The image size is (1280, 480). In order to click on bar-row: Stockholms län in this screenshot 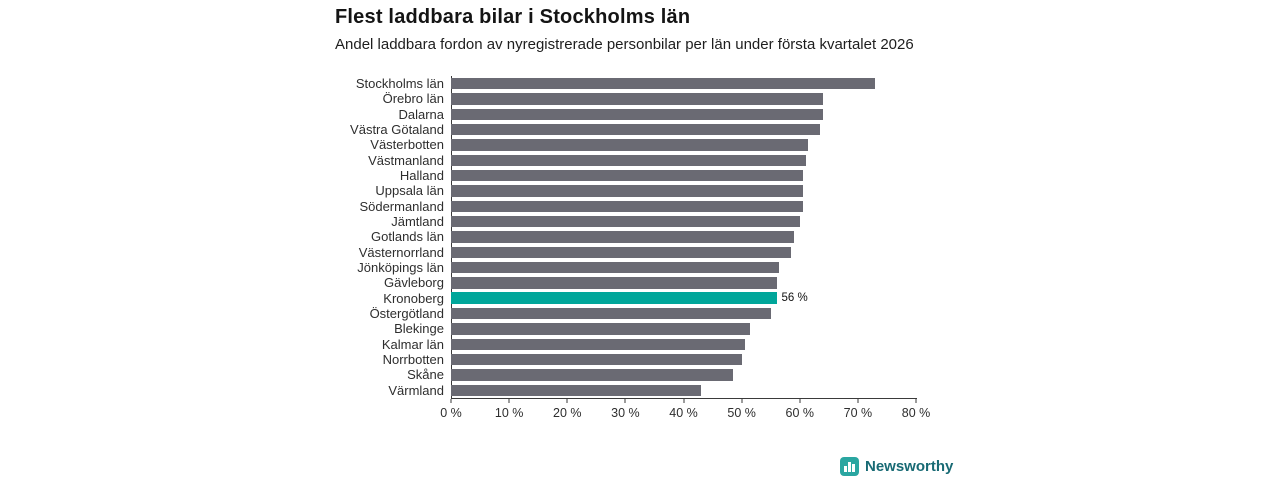, I will do `click(627, 83)`.